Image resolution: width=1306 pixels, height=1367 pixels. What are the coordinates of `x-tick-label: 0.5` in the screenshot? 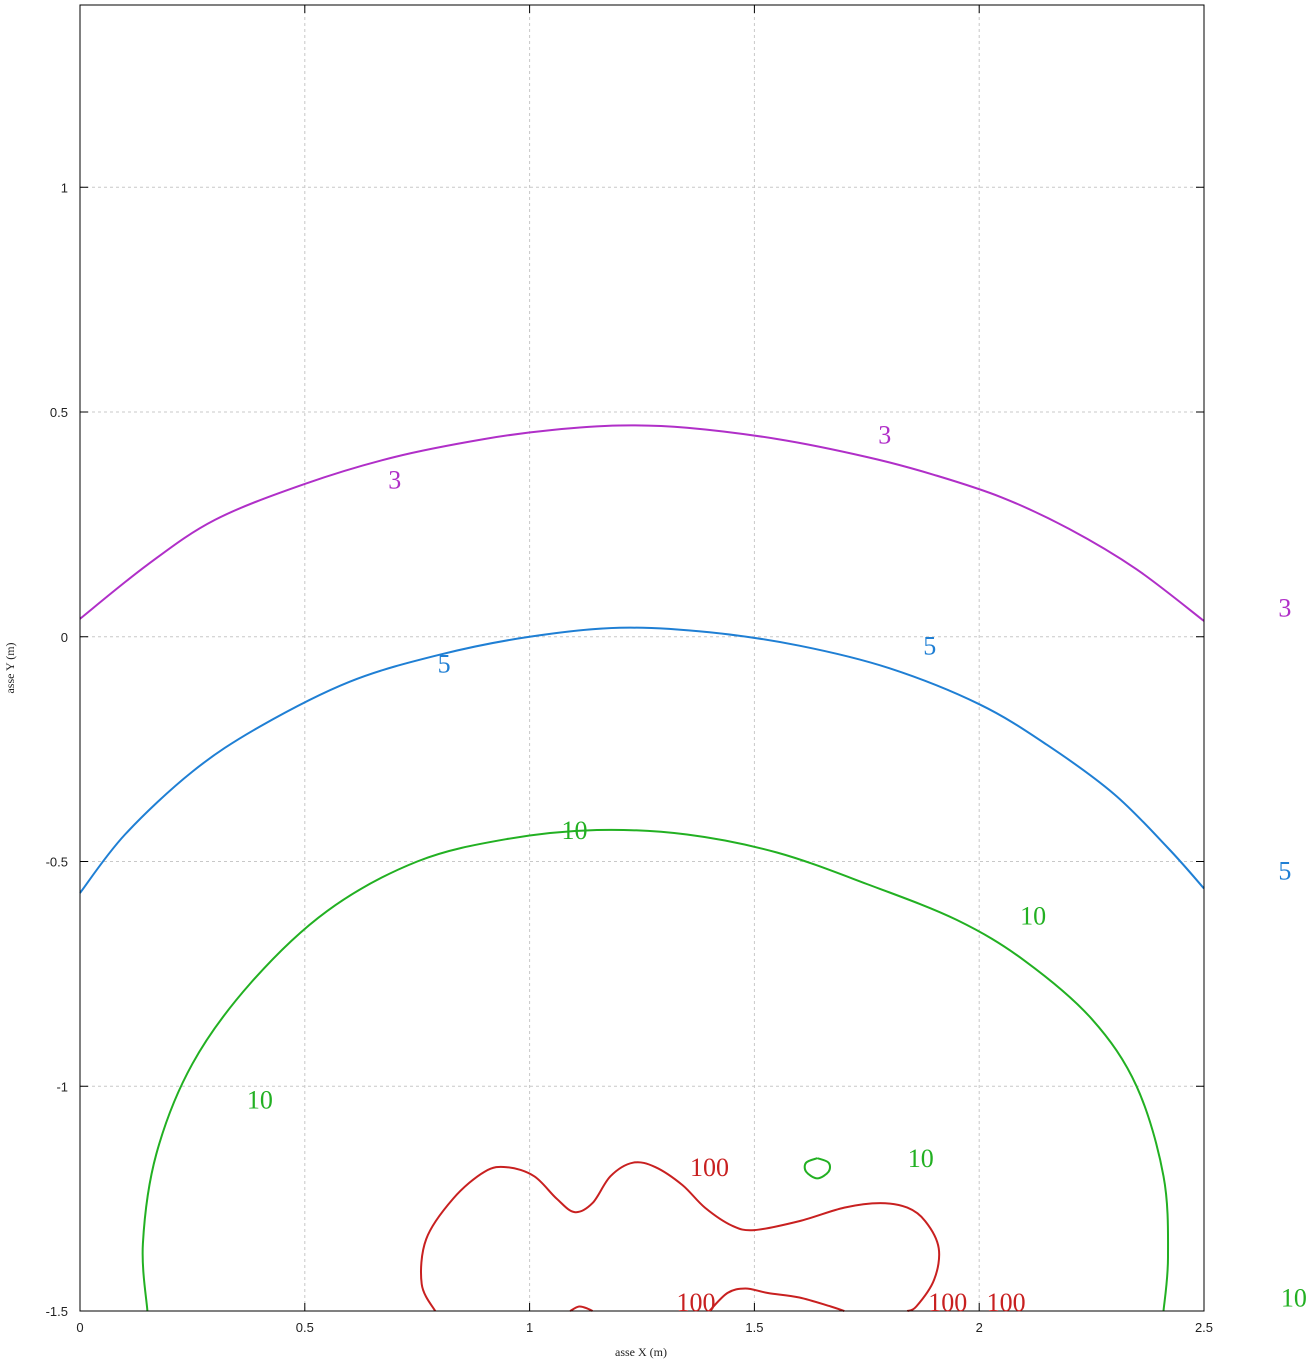 It's located at (305, 1327).